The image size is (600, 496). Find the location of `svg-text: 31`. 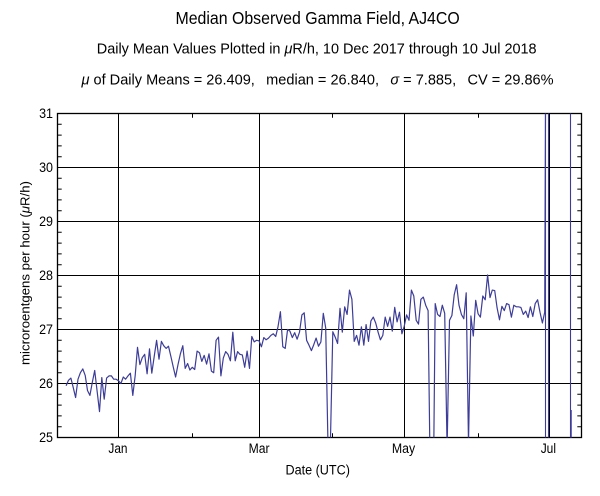

svg-text: 31 is located at coordinates (46, 113).